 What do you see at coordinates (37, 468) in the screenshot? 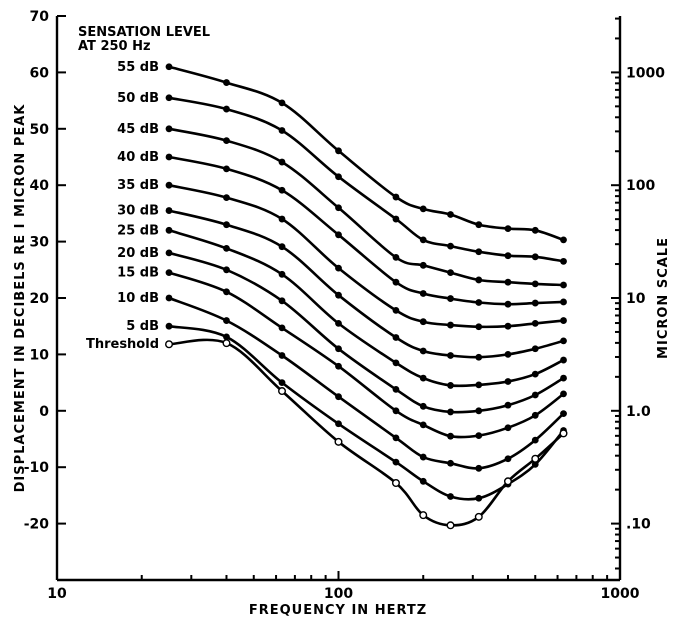
I see `y-tick-label: -10` at bounding box center [37, 468].